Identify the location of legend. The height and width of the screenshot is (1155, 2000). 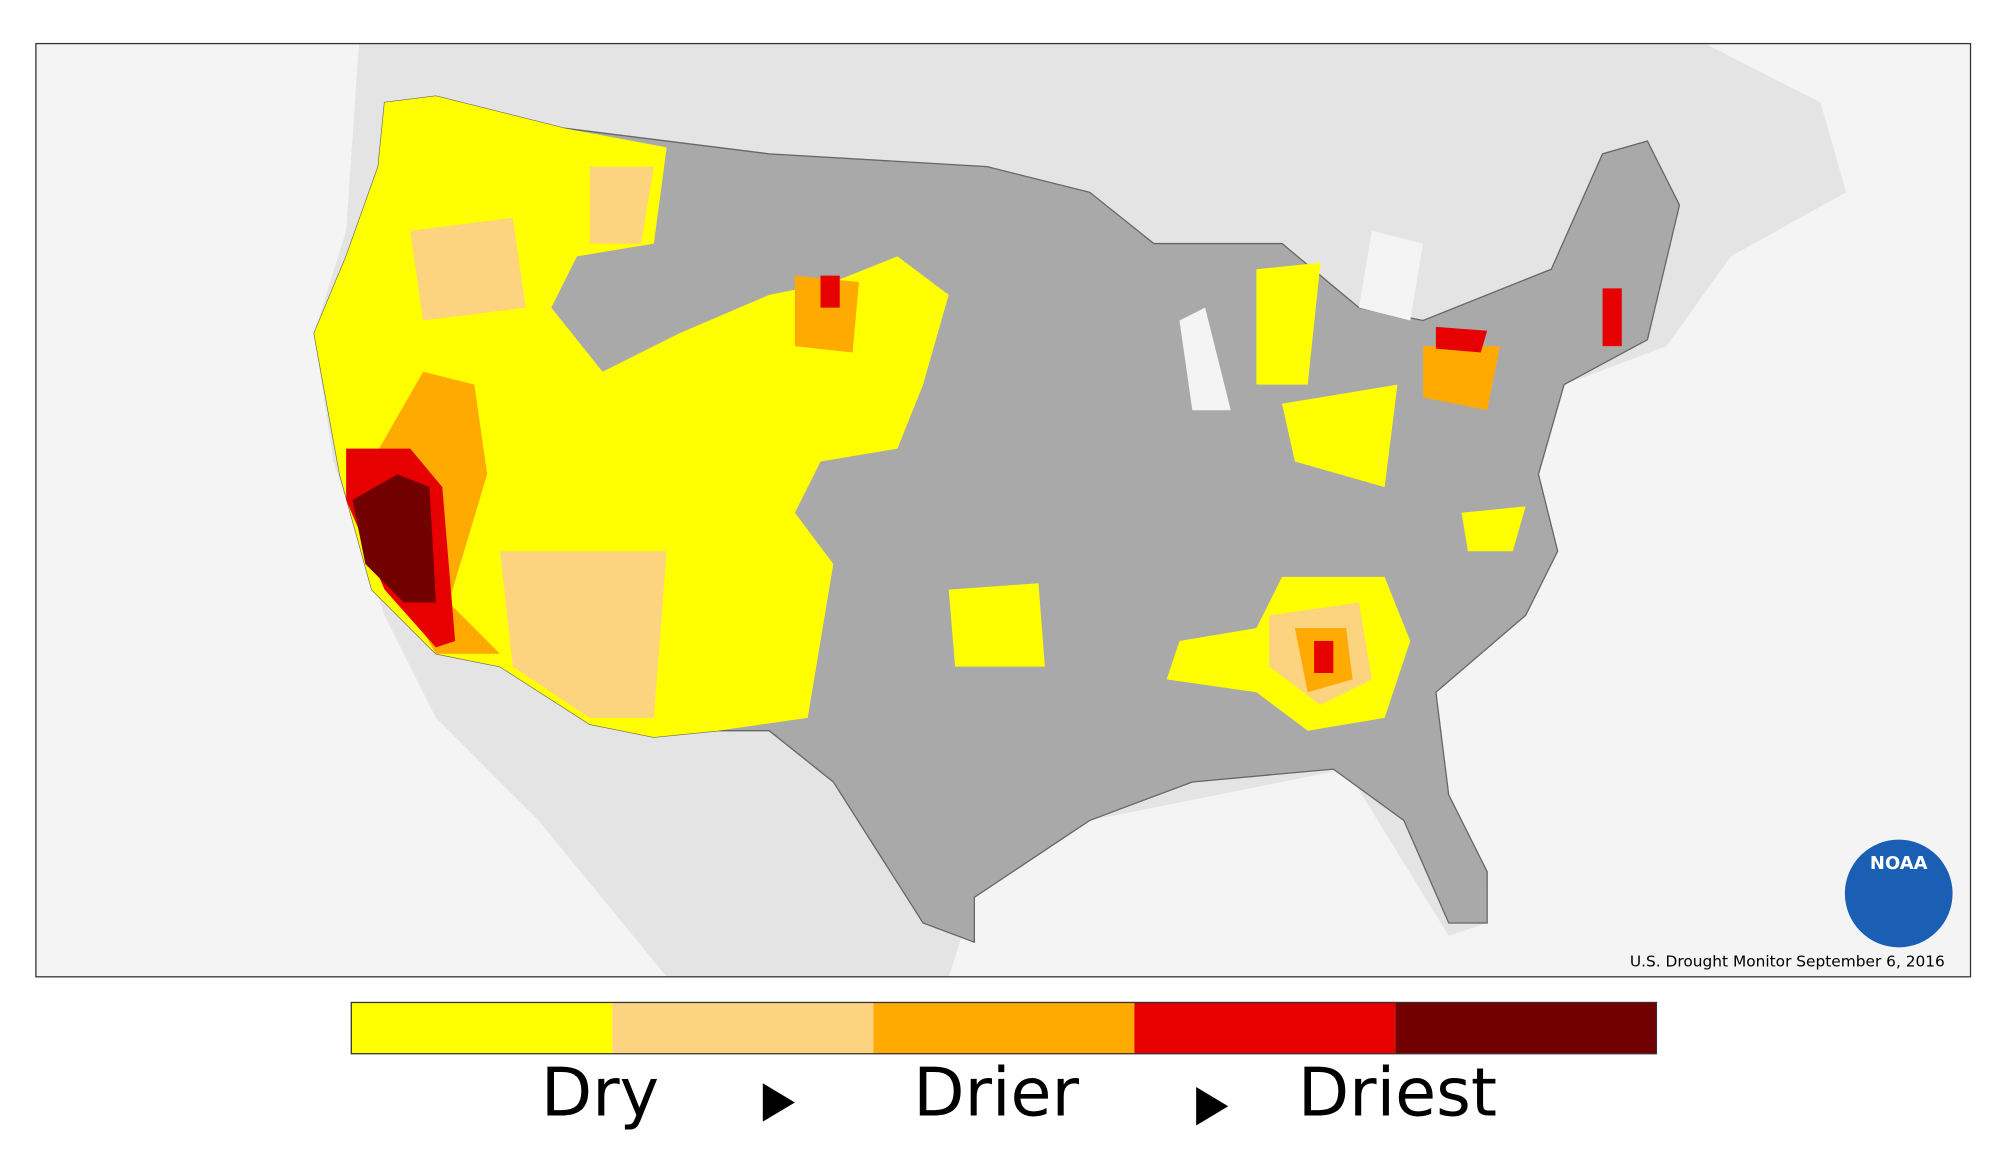
(1004, 1028).